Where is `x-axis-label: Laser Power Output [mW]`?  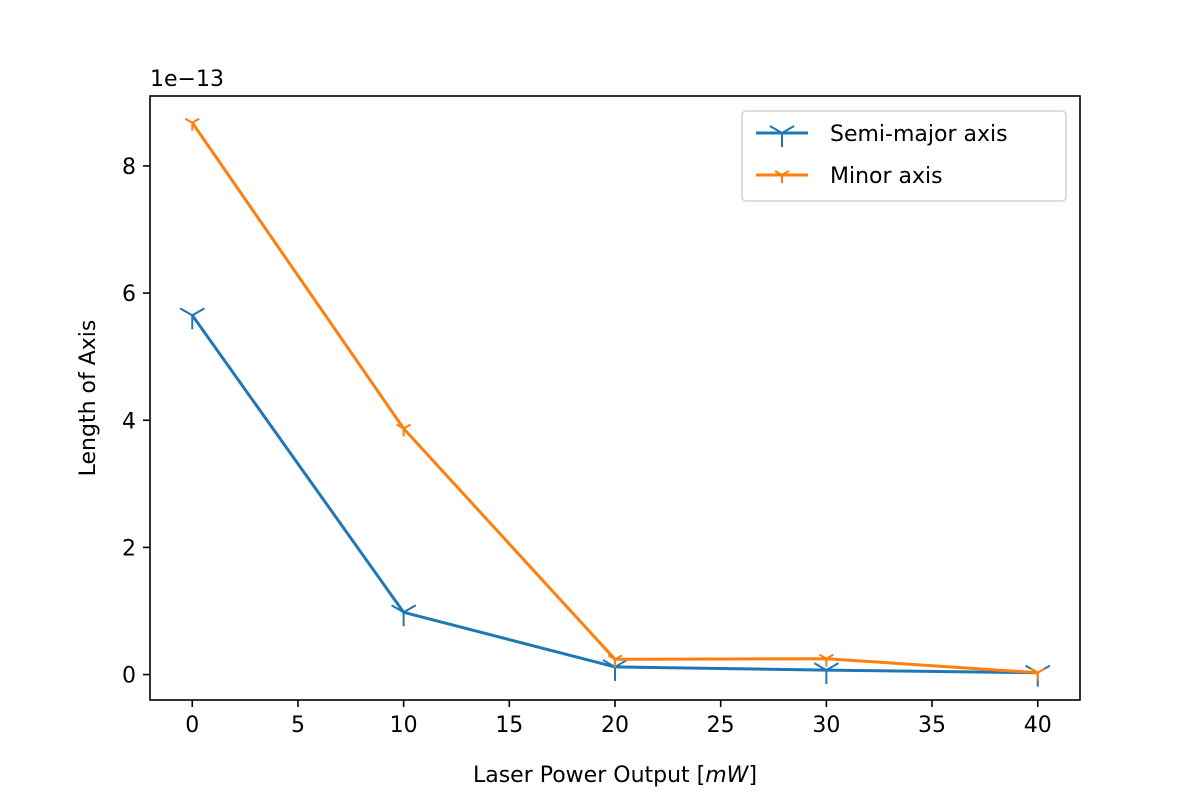 x-axis-label: Laser Power Output [mW] is located at coordinates (615, 775).